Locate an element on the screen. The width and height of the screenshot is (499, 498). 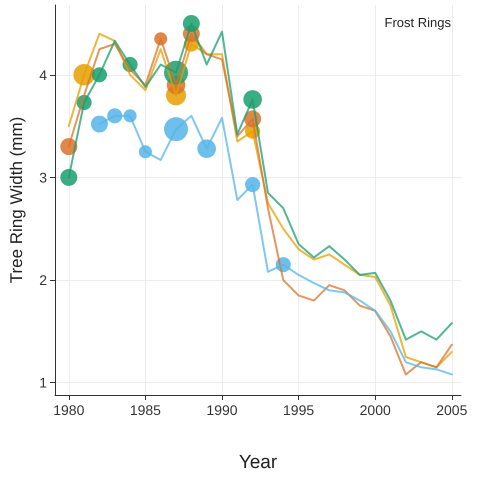
y-tick-label: 2 is located at coordinates (43, 280).